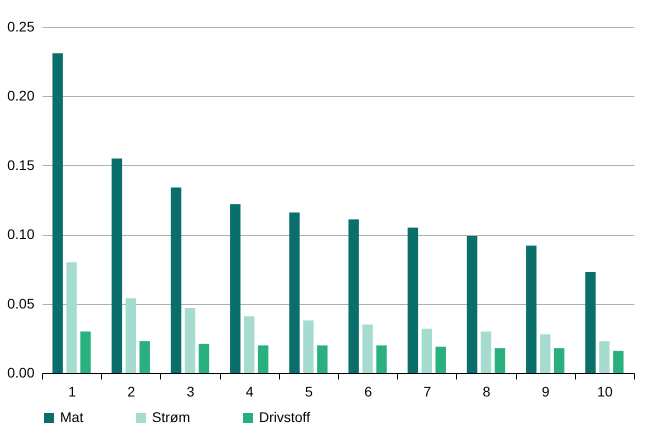 This screenshot has width=648, height=443. Describe the element at coordinates (21, 303) in the screenshot. I see `y-tick-label: 0.05` at that location.